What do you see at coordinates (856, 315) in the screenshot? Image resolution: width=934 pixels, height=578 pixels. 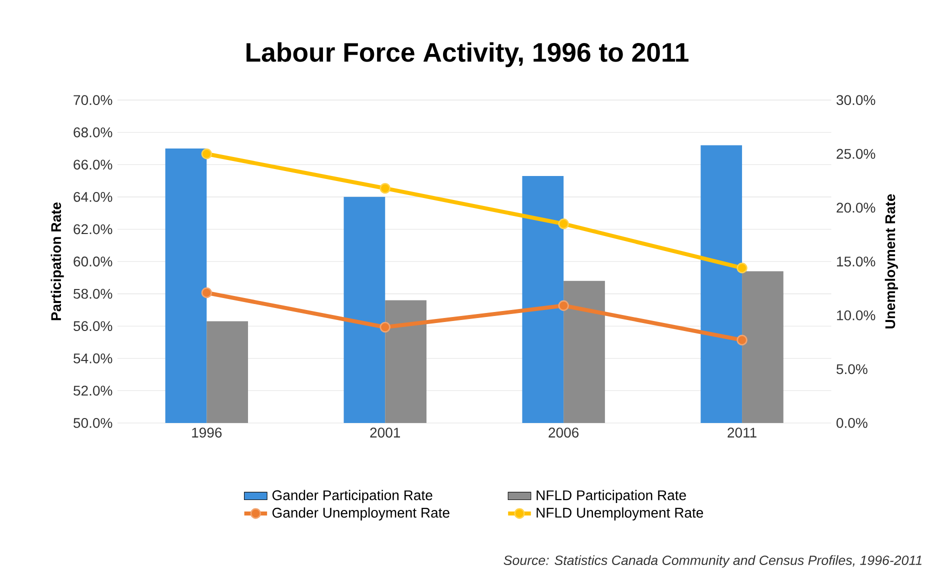 I see `y2-tick-label: 10.0%` at bounding box center [856, 315].